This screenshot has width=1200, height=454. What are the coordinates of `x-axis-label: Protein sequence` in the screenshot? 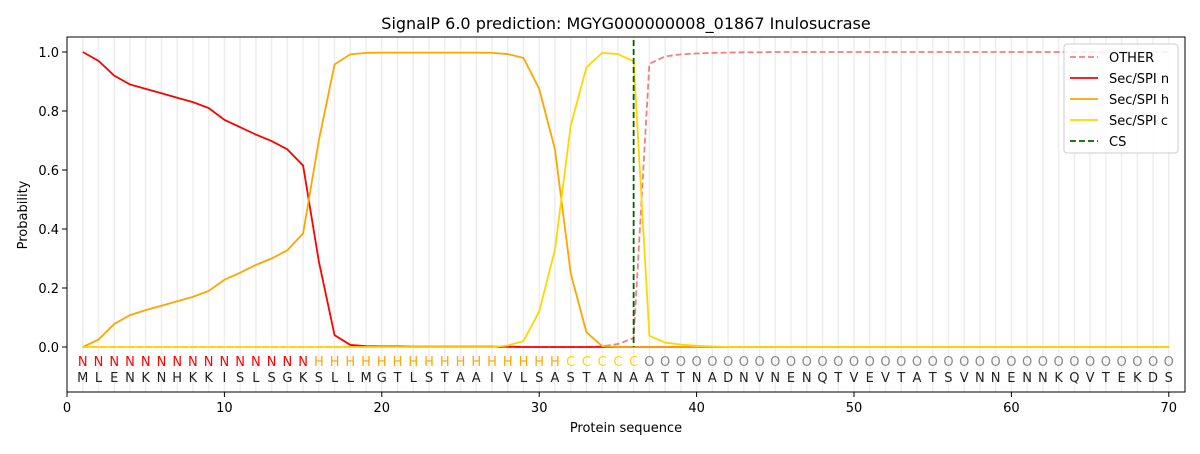 It's located at (626, 428).